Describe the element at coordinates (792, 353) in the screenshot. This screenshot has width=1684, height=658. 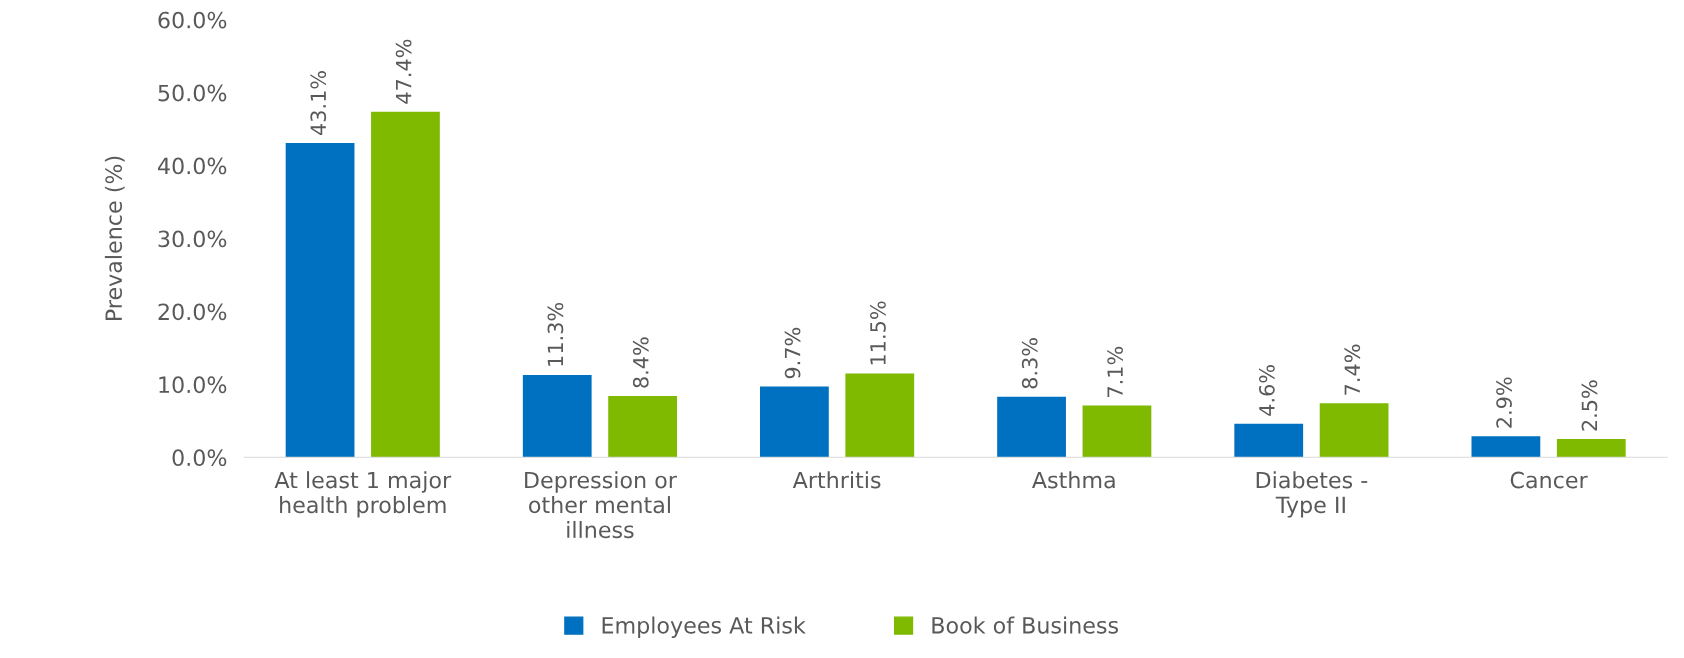
I see `data-label: 9.7%` at that location.